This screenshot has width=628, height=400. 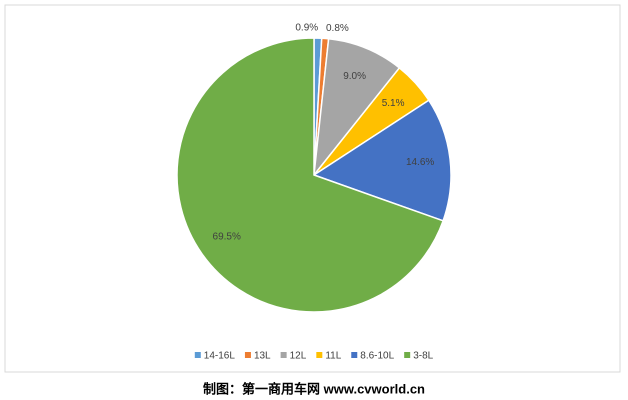 I want to click on pie-slice, so click(x=382, y=160).